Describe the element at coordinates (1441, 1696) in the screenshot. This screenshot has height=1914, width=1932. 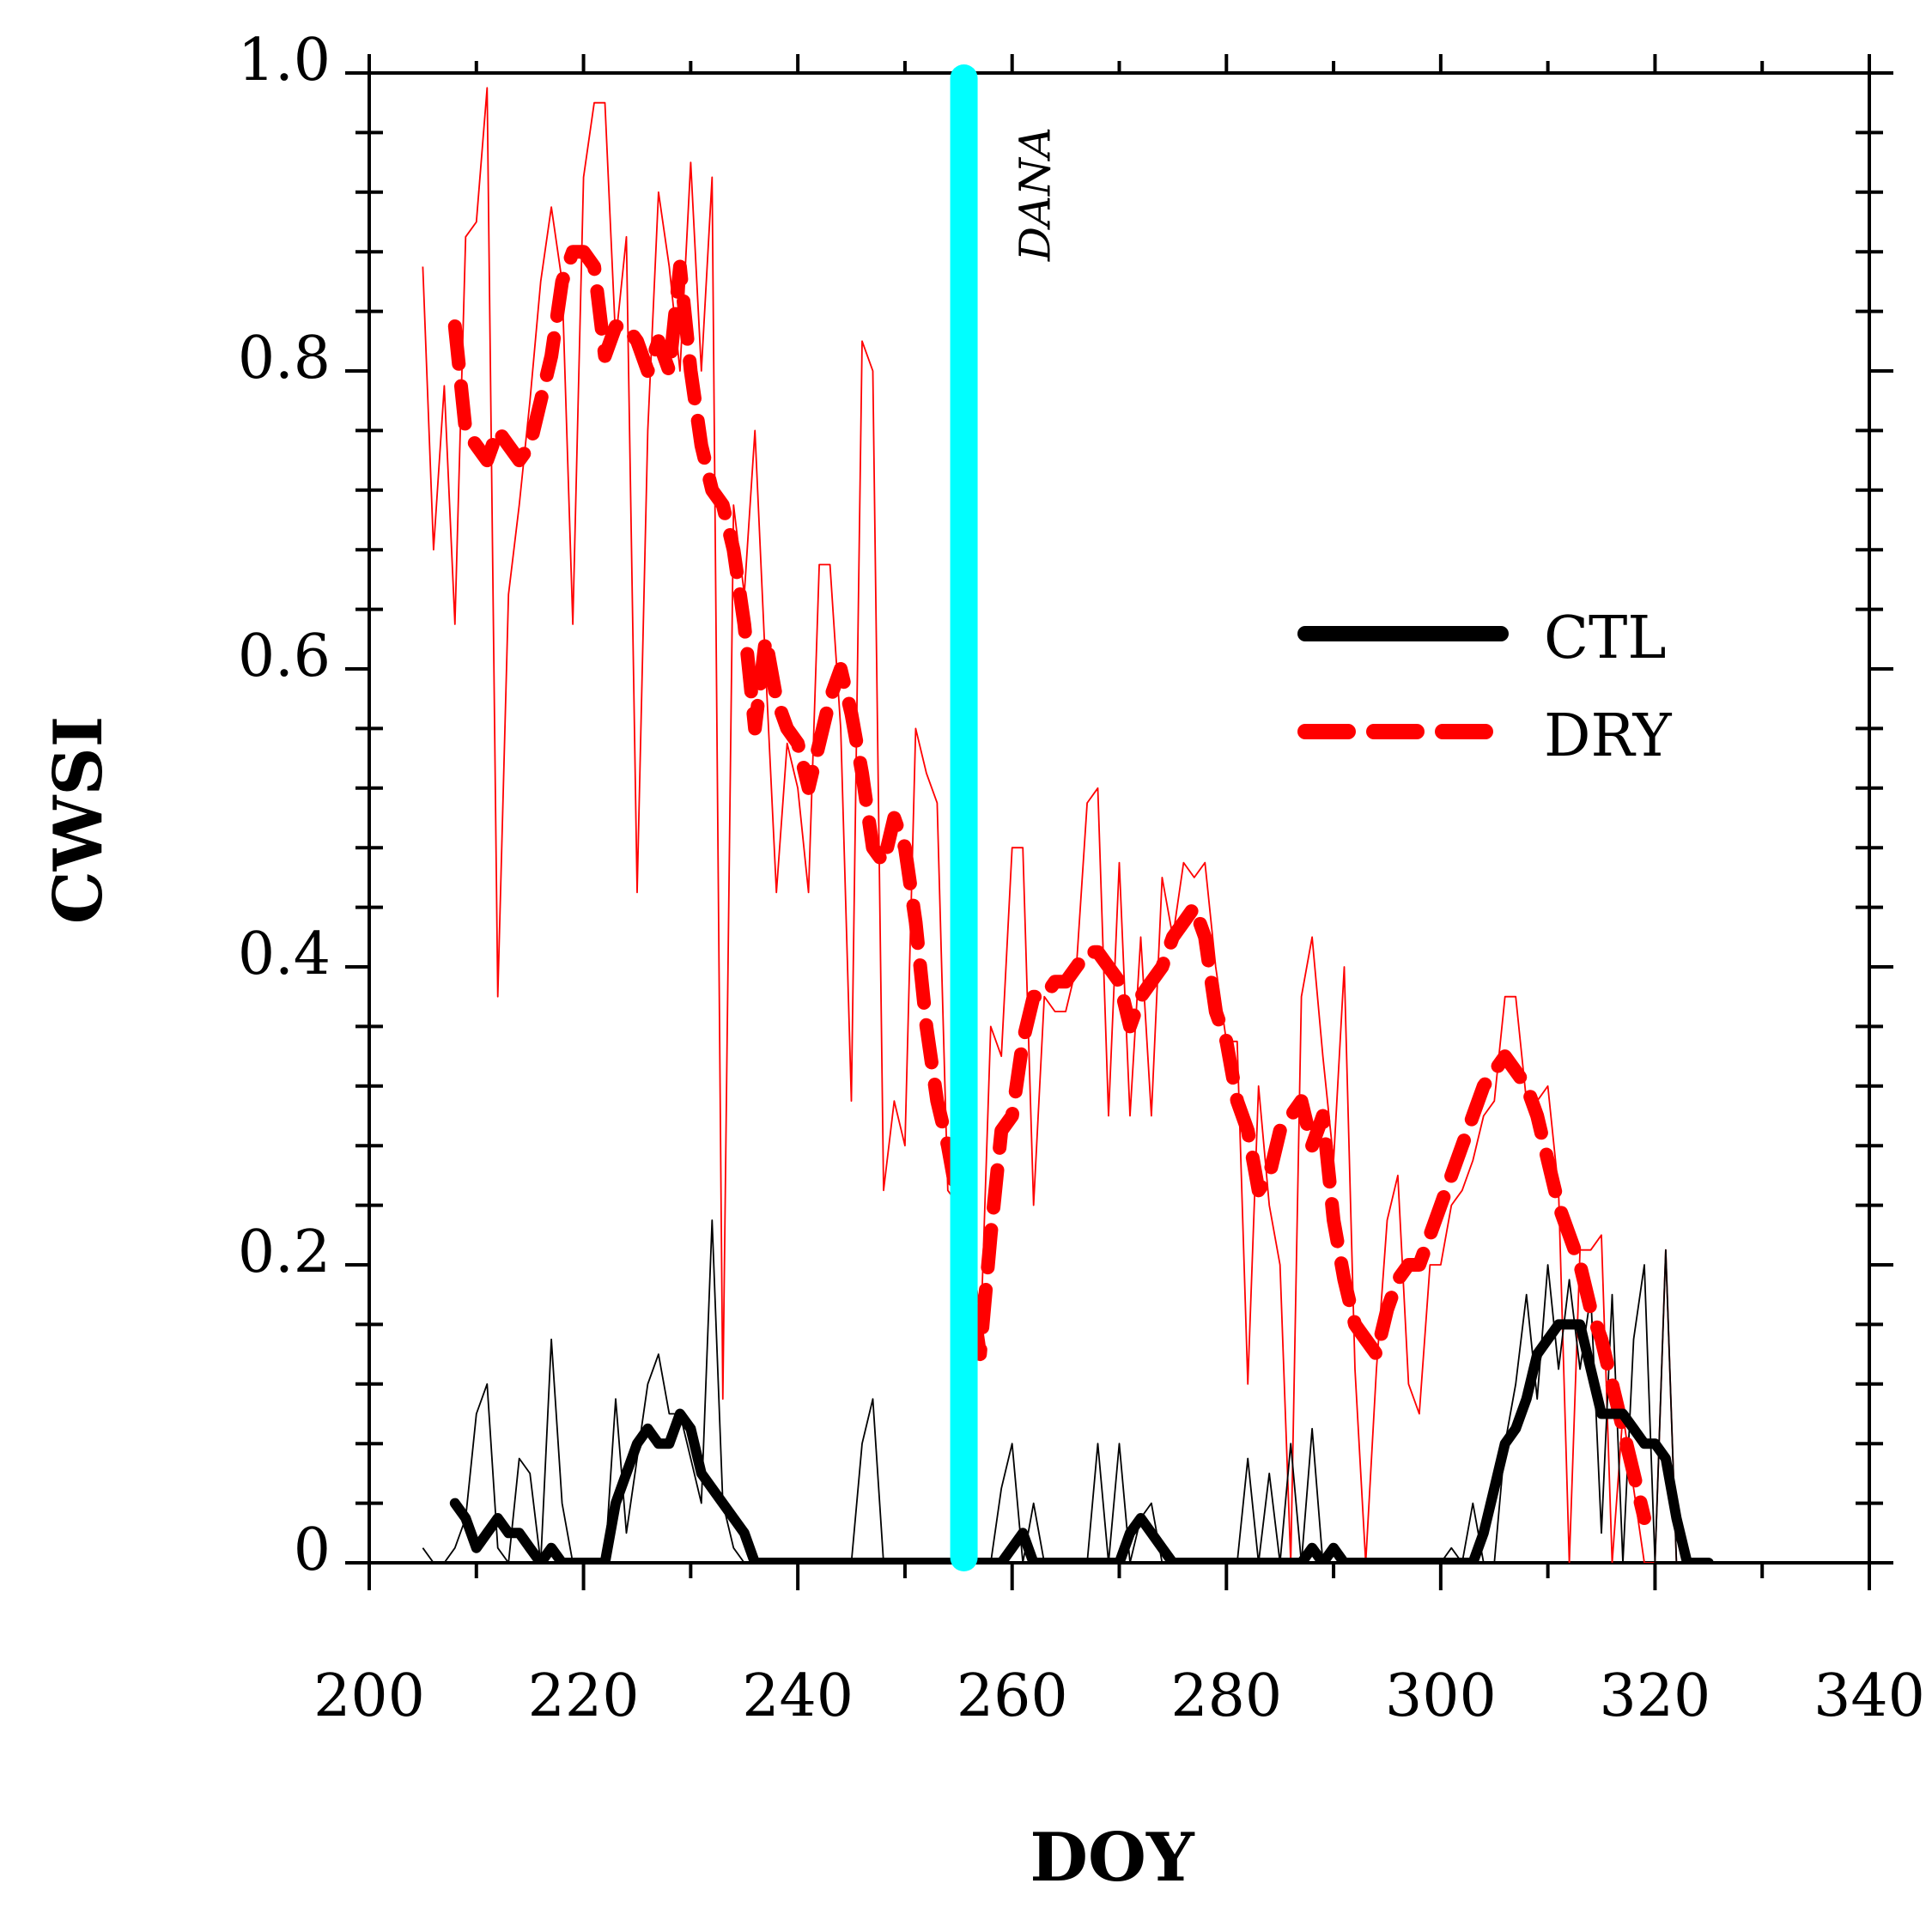
I see `x-tick-label: 300` at that location.